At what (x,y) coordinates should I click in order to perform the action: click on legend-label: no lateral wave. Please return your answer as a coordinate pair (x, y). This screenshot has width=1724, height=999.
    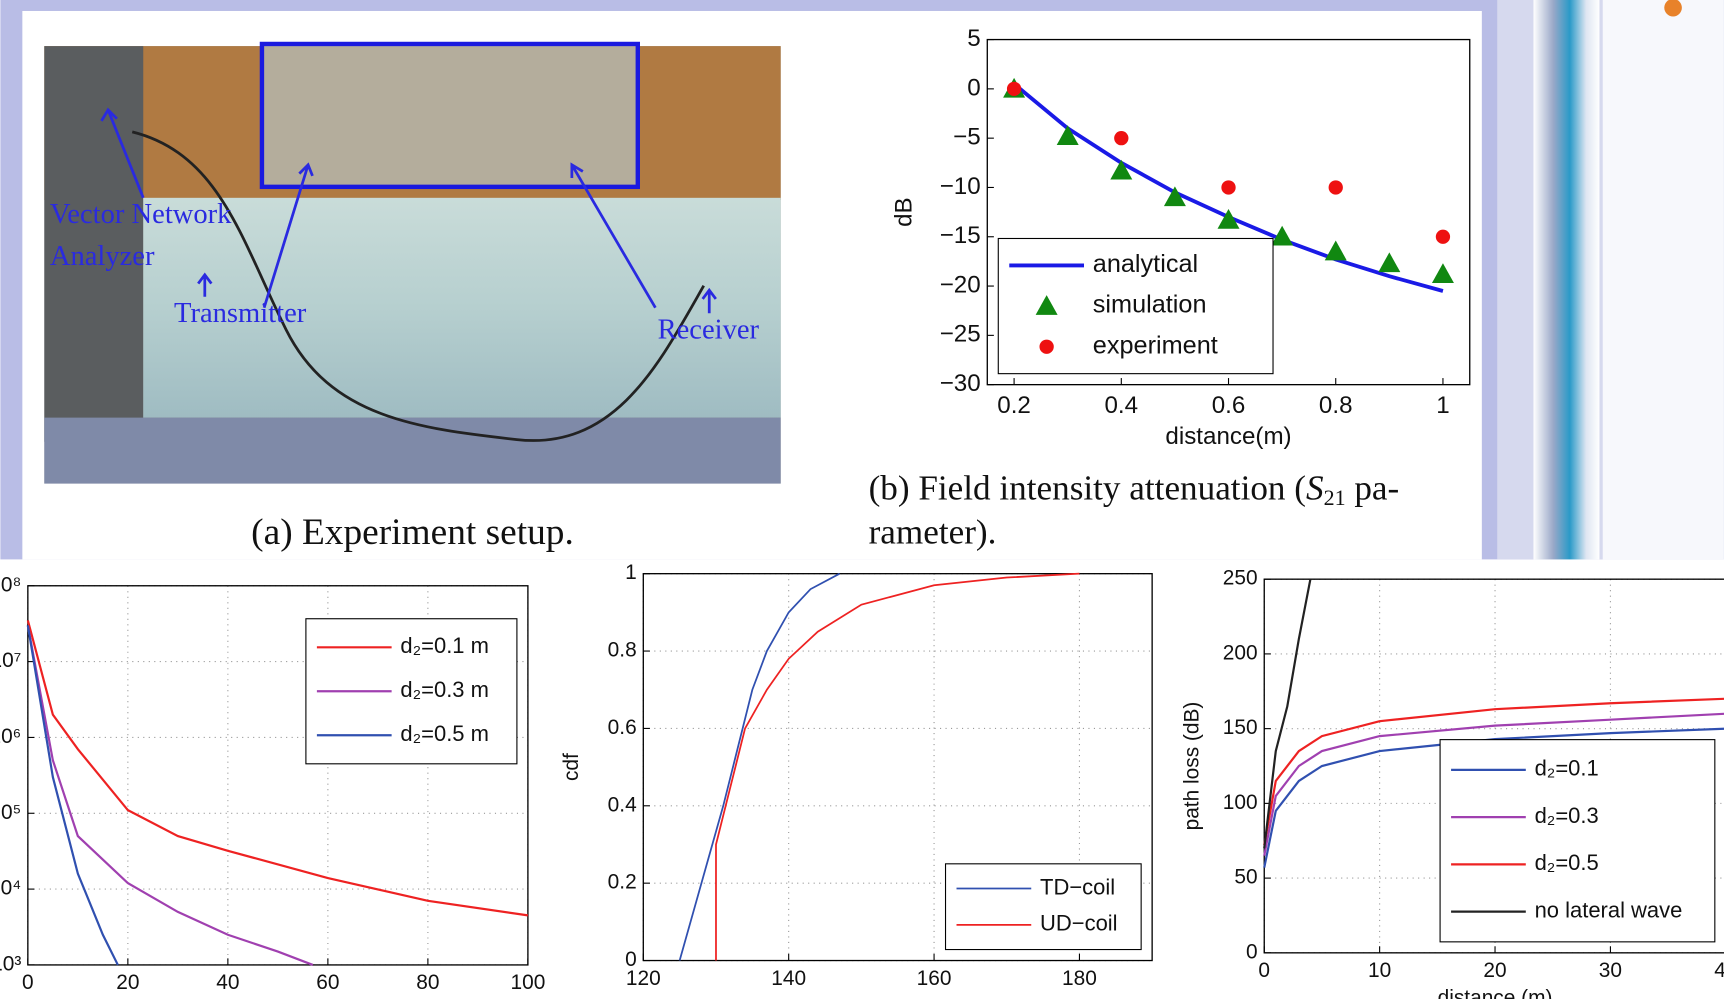
    Looking at the image, I should click on (1609, 909).